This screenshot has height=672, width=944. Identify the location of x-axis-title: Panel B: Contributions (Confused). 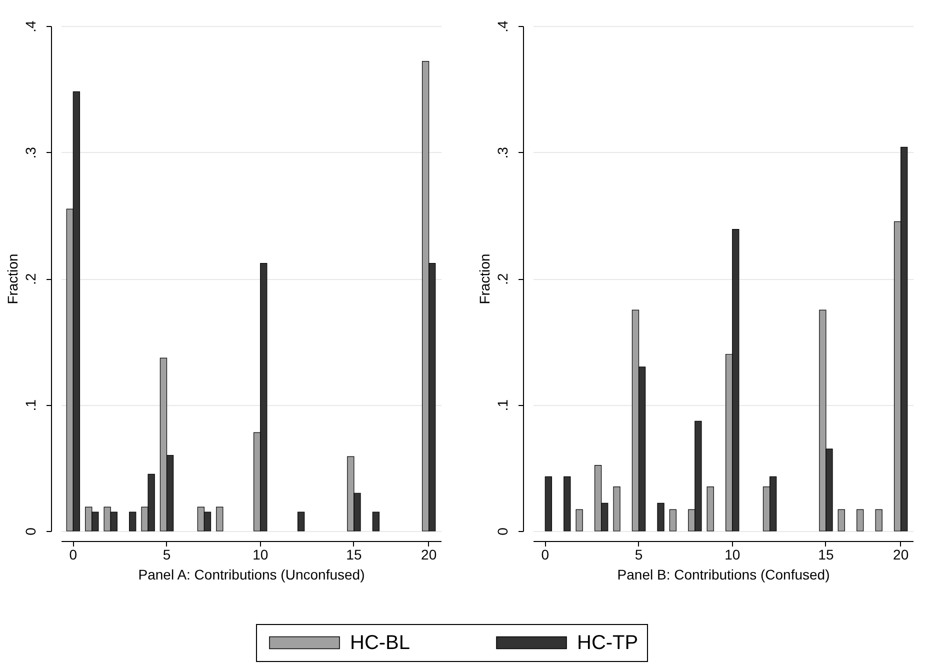
(723, 574).